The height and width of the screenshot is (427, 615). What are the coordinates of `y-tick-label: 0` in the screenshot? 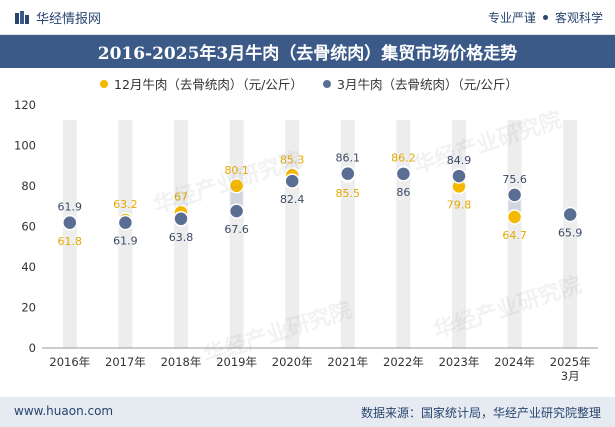 It's located at (32, 348).